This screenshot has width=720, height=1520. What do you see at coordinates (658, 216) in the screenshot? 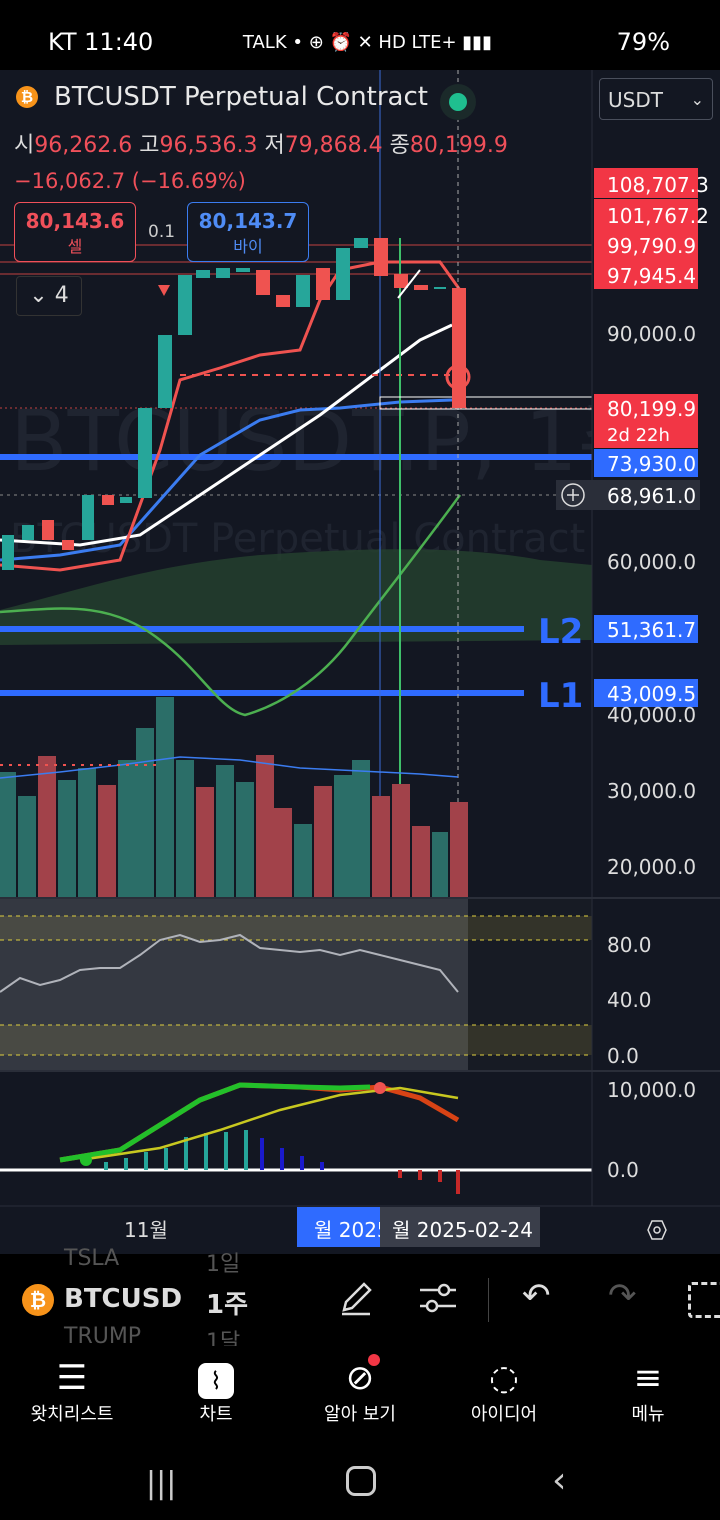
I see `price-label: 101,767.2` at bounding box center [658, 216].